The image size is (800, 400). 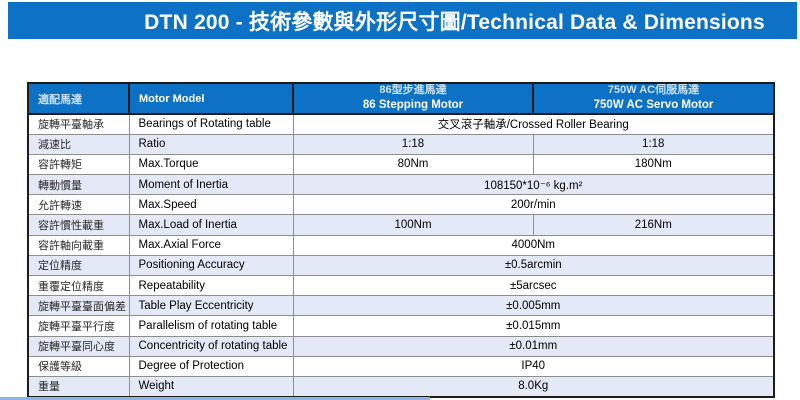 What do you see at coordinates (211, 225) in the screenshot?
I see `row-label-en: Max.Load of Inertia` at bounding box center [211, 225].